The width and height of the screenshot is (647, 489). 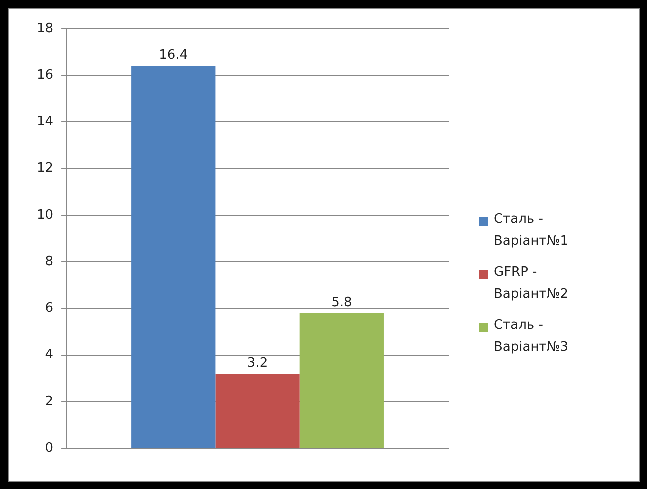 I want to click on y-tick-label: 2, so click(x=49, y=402).